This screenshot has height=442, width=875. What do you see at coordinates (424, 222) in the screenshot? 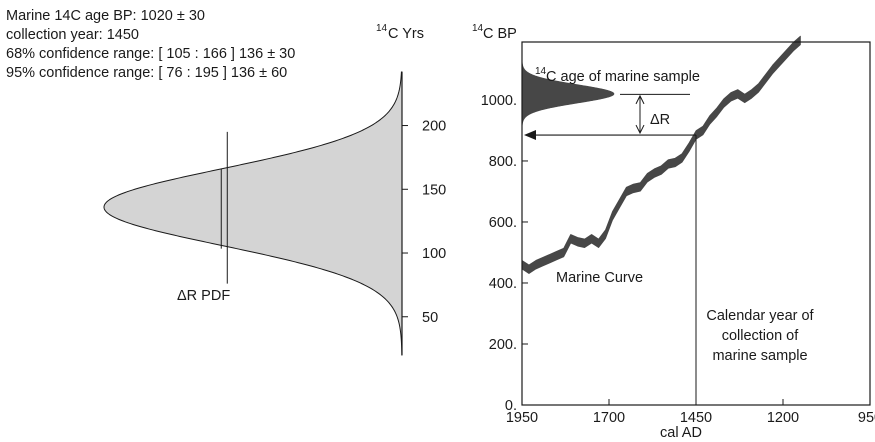
I see `pdf-y-ticks: 50 100 150 200` at bounding box center [424, 222].